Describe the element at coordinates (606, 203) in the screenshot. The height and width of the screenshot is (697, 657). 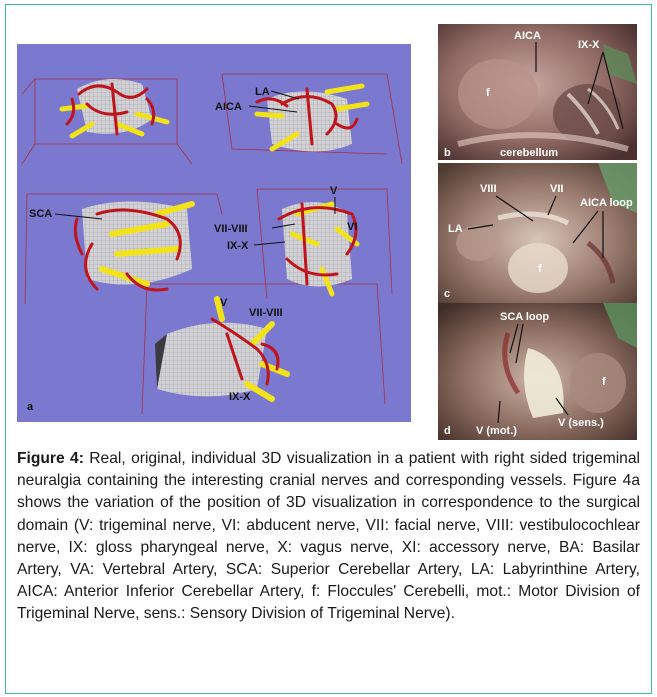
I see `label-aica-loop: AICA loop` at that location.